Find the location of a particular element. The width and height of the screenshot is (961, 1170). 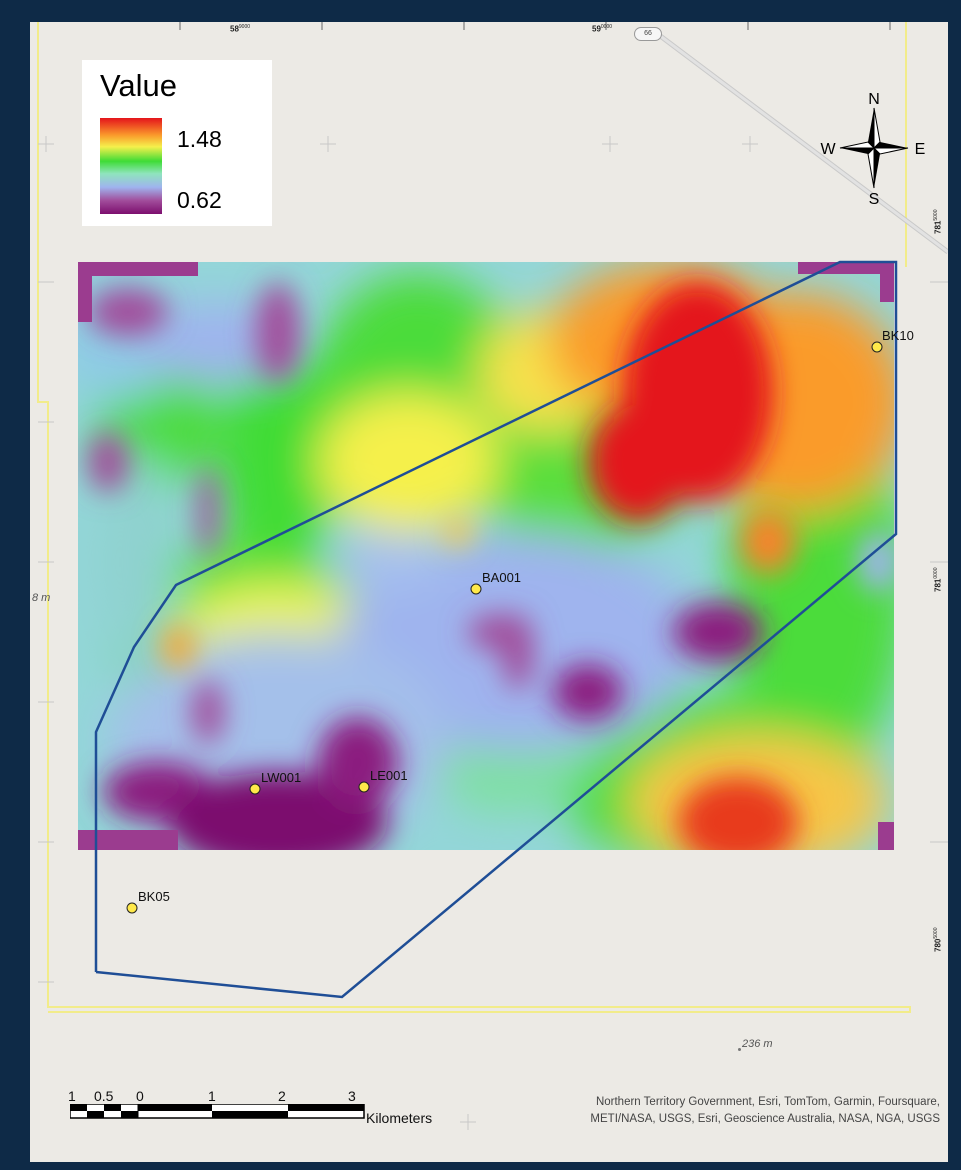

compass-n-label: N is located at coordinates (874, 99).